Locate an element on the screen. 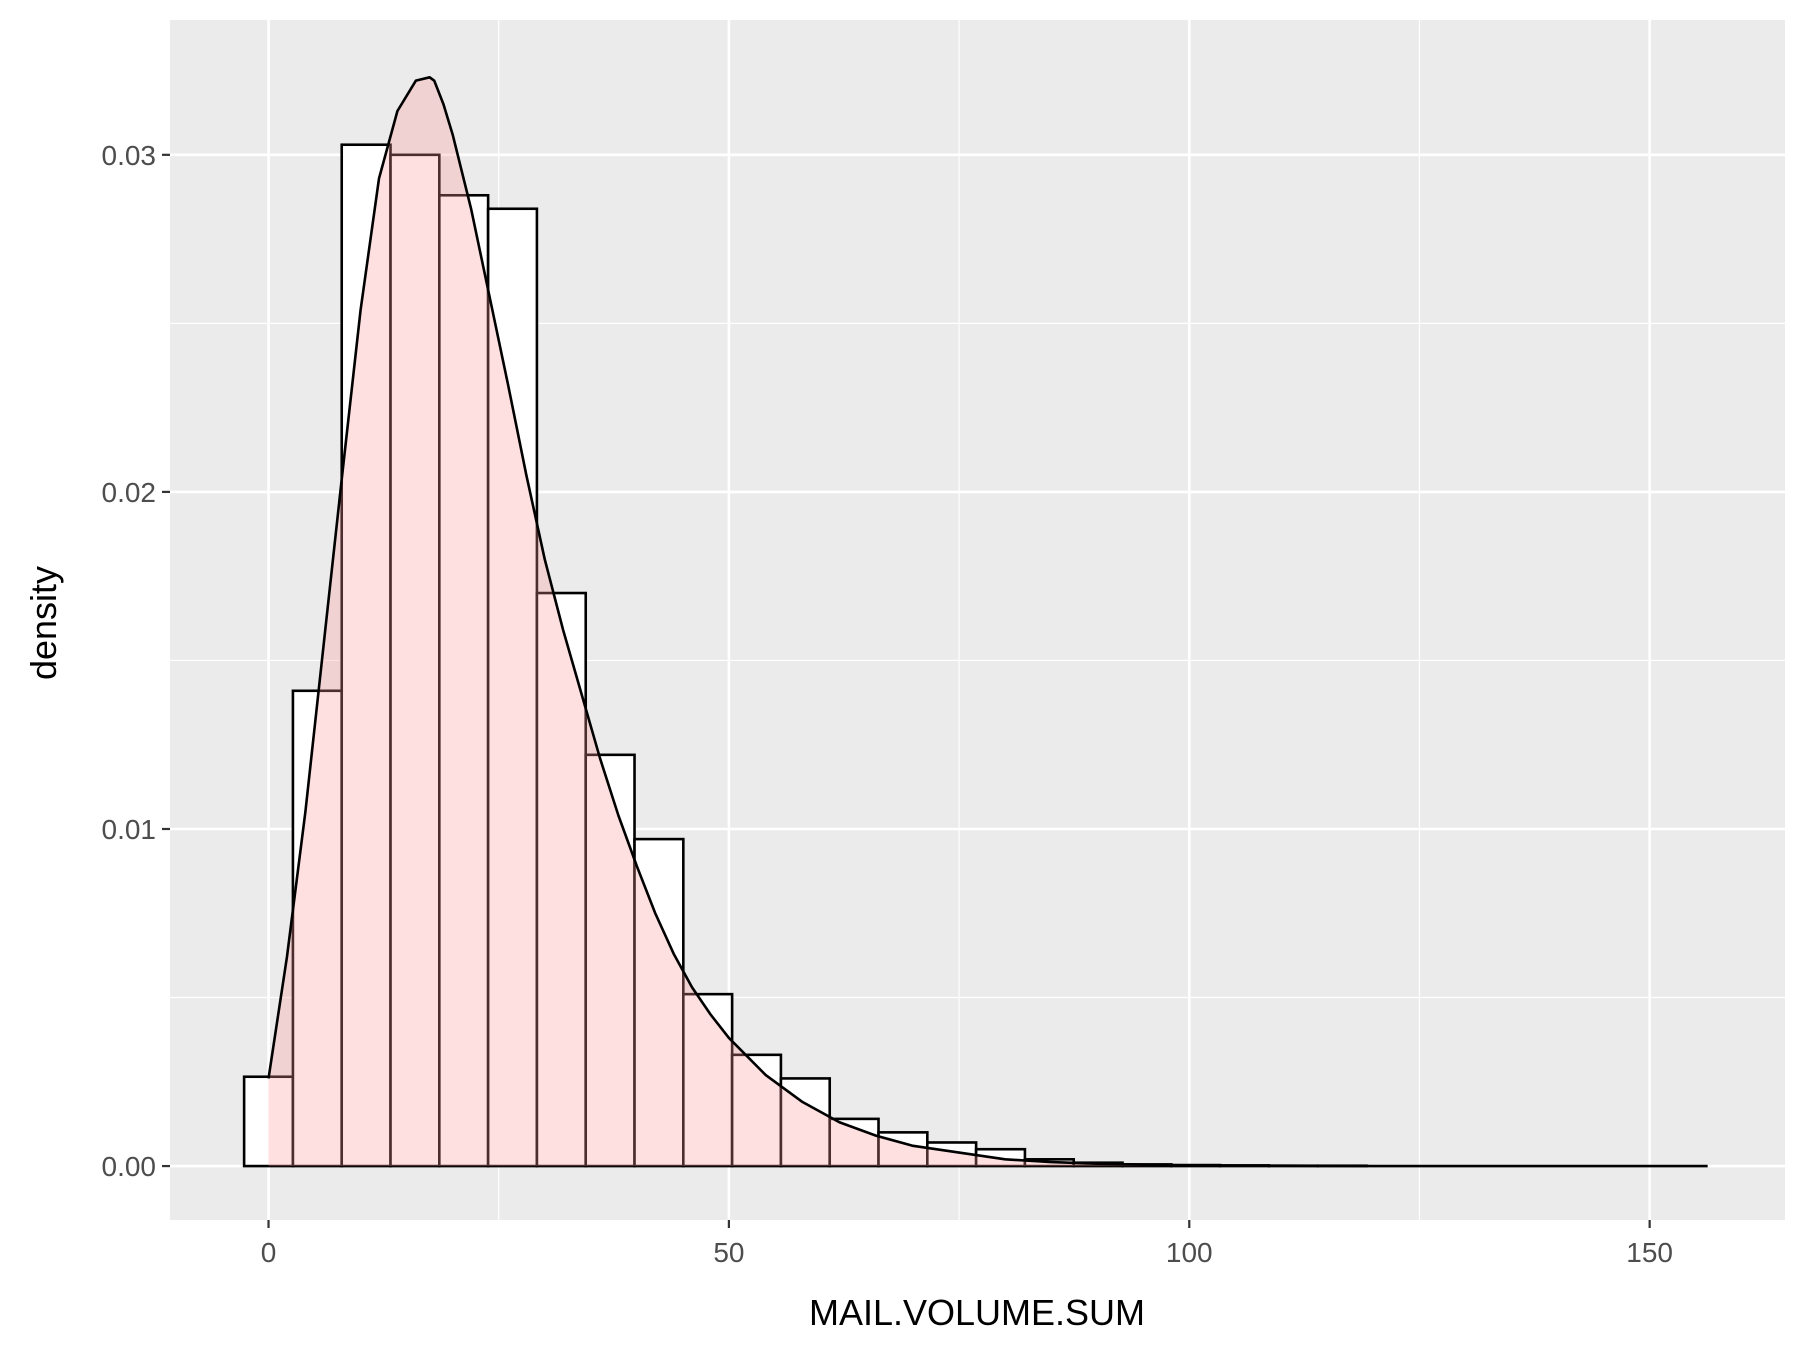  y-axis-title: density is located at coordinates (43, 623).